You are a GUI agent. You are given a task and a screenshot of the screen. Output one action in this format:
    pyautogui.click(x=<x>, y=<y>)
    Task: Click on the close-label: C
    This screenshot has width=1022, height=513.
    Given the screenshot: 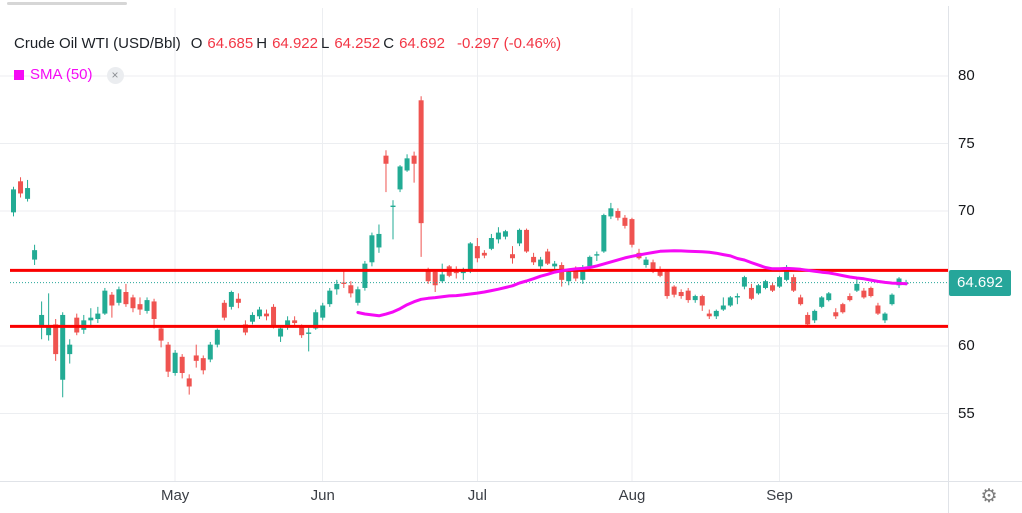 What is the action you would take?
    pyautogui.click(x=389, y=43)
    